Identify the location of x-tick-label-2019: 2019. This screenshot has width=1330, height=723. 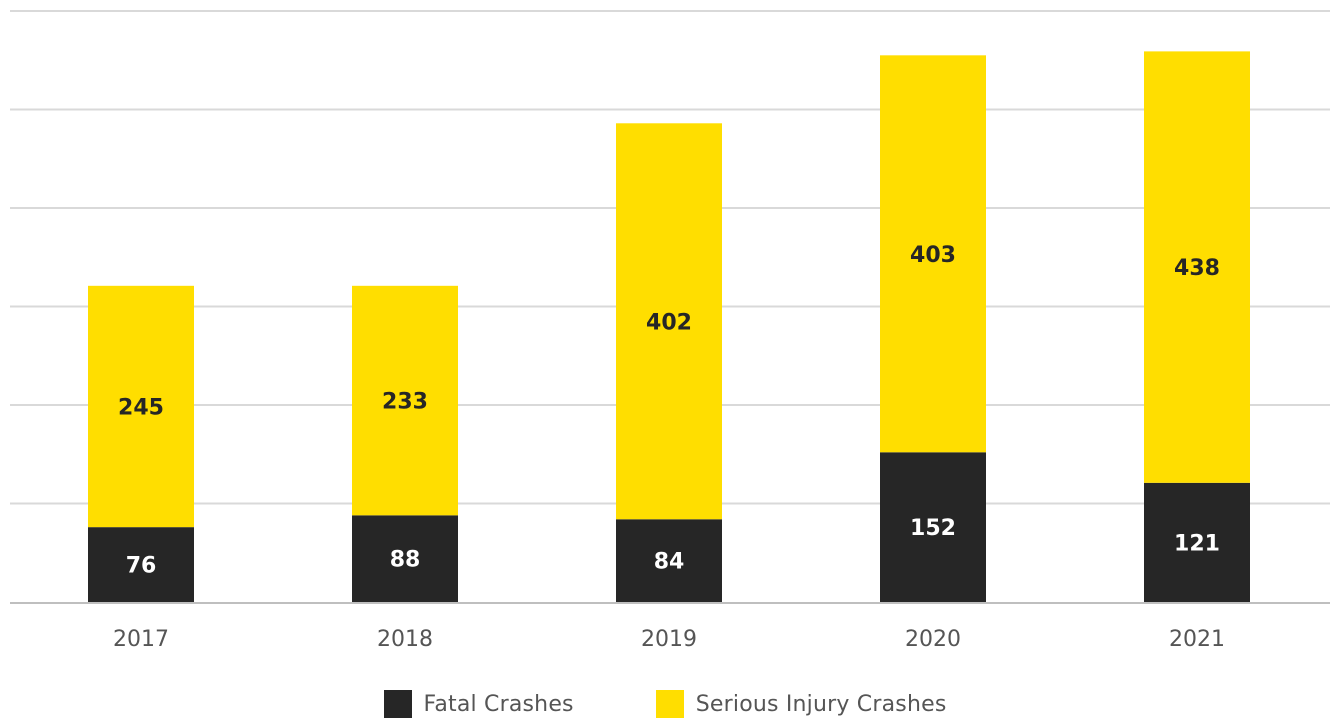
(669, 639).